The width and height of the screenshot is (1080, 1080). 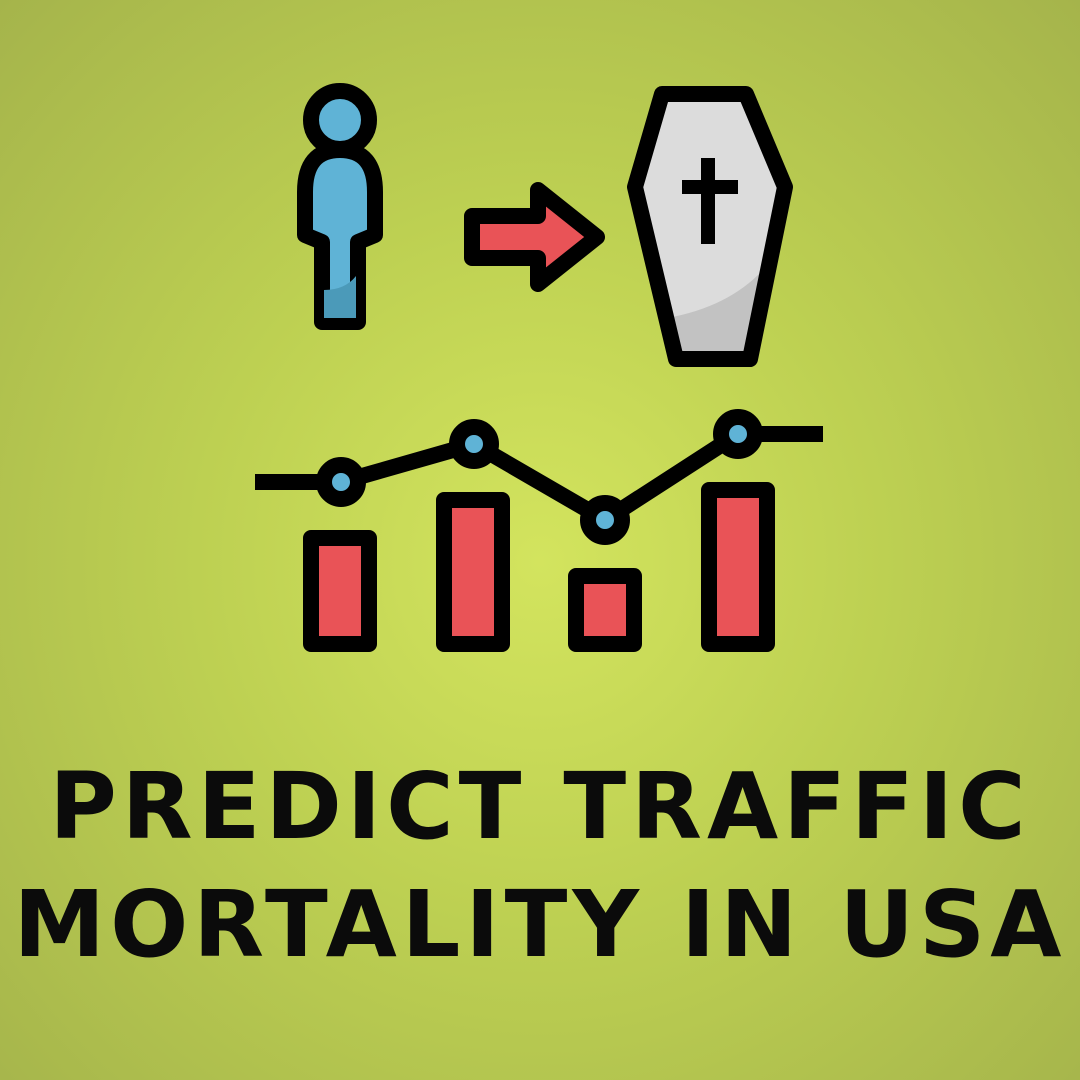 What do you see at coordinates (540, 806) in the screenshot?
I see `title-line-1: PREDICT TRAFFIC` at bounding box center [540, 806].